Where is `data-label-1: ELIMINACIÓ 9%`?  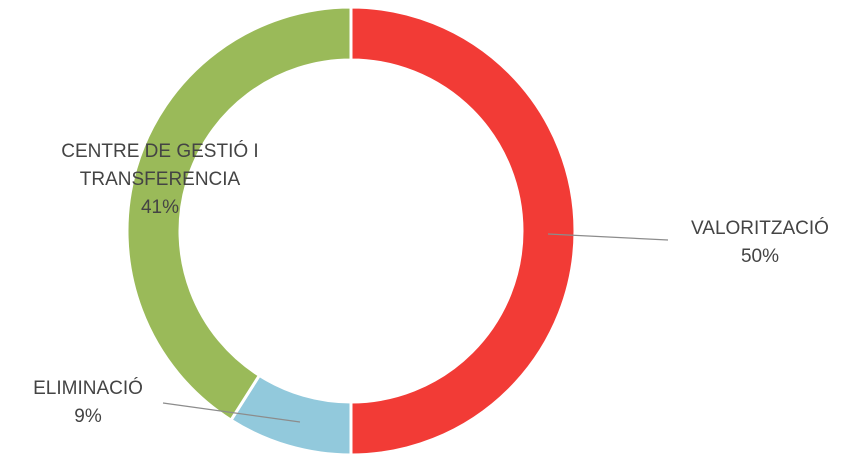 data-label-1: ELIMINACIÓ 9% is located at coordinates (88, 402).